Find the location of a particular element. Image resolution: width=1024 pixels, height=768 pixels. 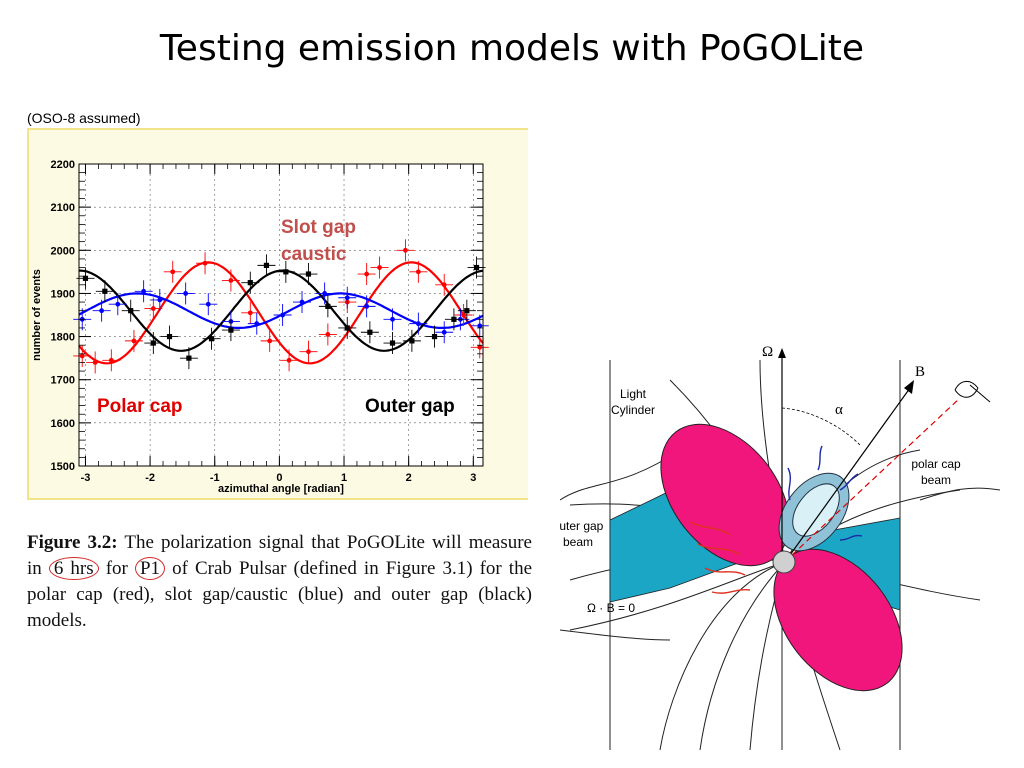

x-axis-title: azimuthal angle [radian] is located at coordinates (281, 489).